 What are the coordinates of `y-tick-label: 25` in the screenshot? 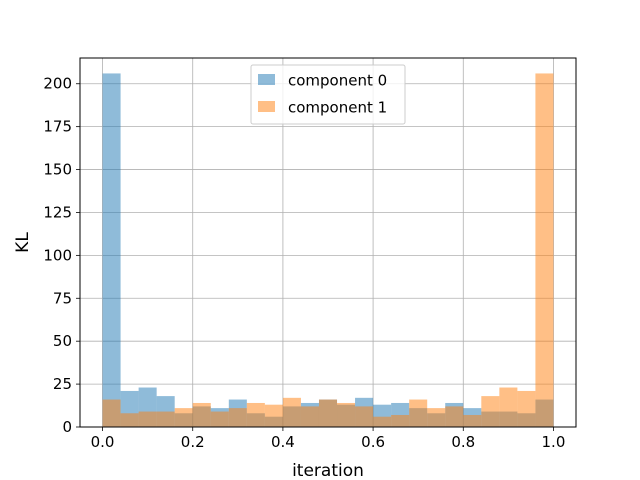 It's located at (62, 384).